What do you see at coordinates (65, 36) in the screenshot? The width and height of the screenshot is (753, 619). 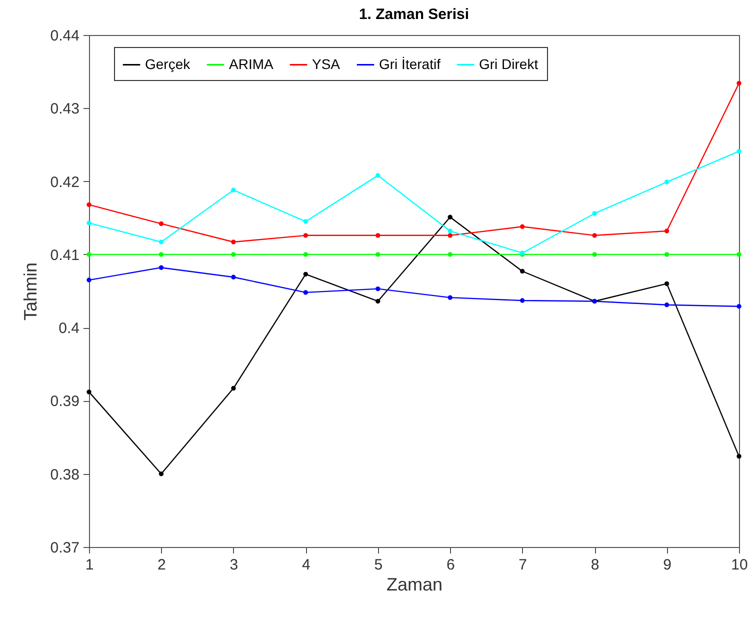 I see `y-tick-label: 0.44` at bounding box center [65, 36].